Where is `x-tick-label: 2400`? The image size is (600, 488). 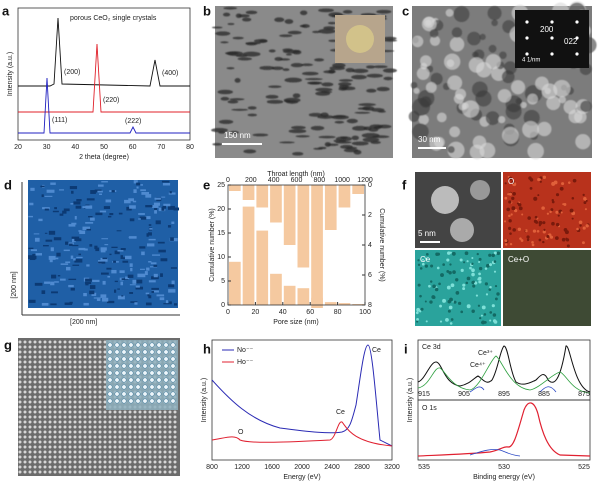 x-tick-label: 2400 is located at coordinates (332, 467).